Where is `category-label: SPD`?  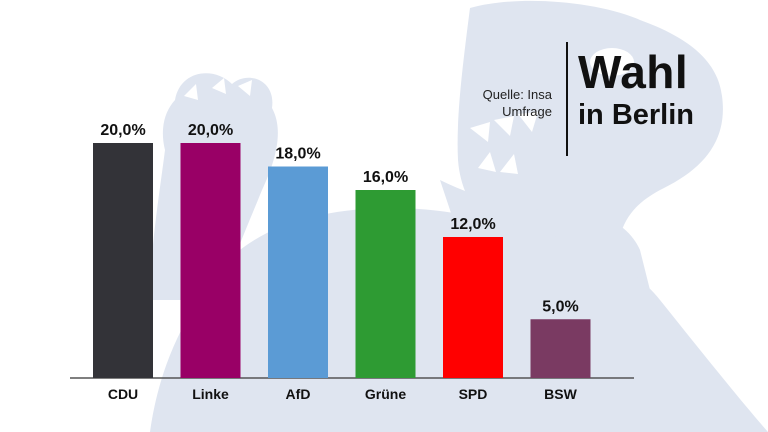
category-label: SPD is located at coordinates (473, 394).